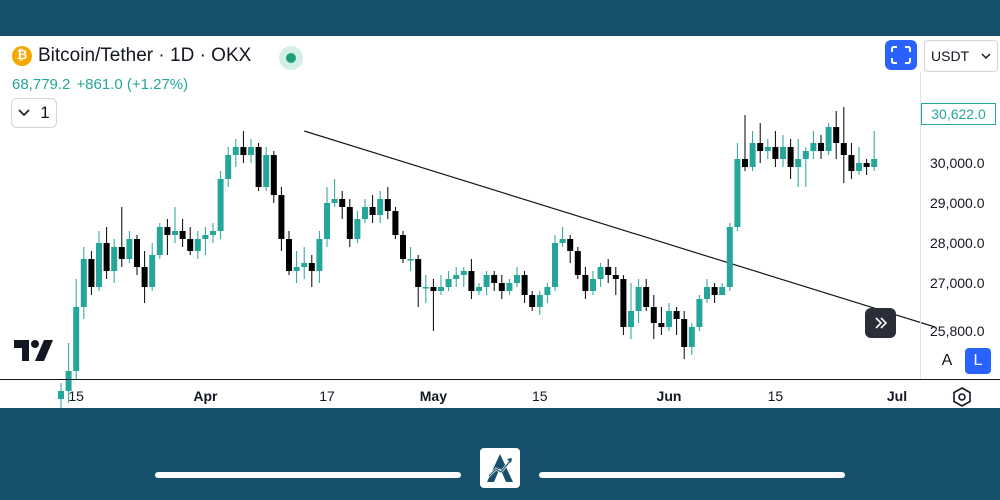  I want to click on chart-title: Bitcoin/Tether · 1D · OKX, so click(145, 55).